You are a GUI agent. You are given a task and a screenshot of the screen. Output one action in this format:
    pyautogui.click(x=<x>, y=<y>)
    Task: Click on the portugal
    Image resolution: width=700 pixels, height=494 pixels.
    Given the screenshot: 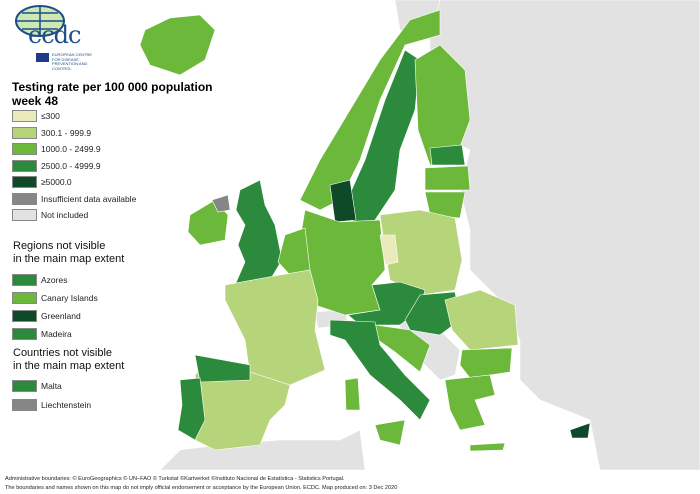 What is the action you would take?
    pyautogui.click(x=191, y=409)
    